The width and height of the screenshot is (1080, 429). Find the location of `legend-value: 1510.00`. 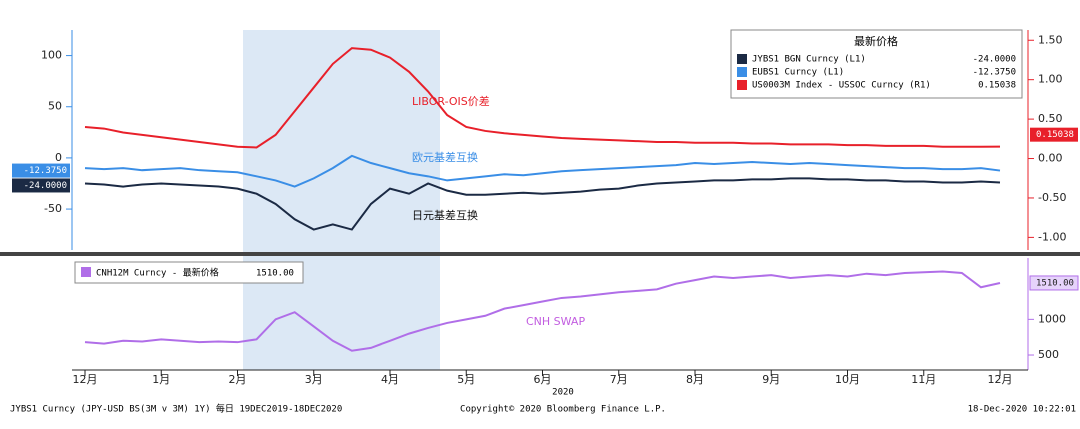

legend-value: 1510.00 is located at coordinates (275, 274).